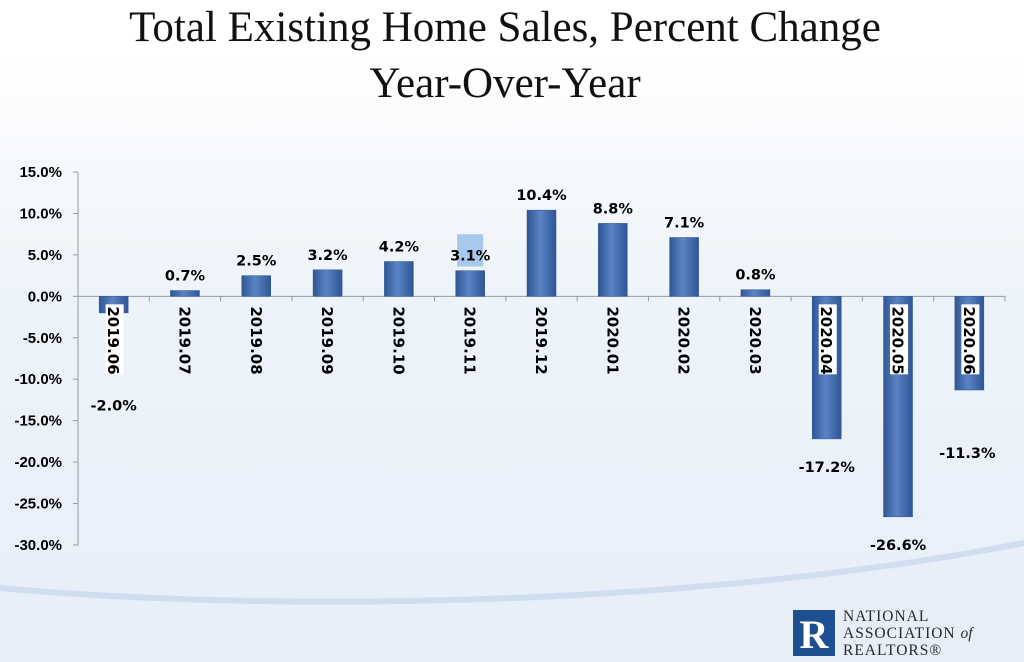  I want to click on data-label: 4.2%, so click(399, 248).